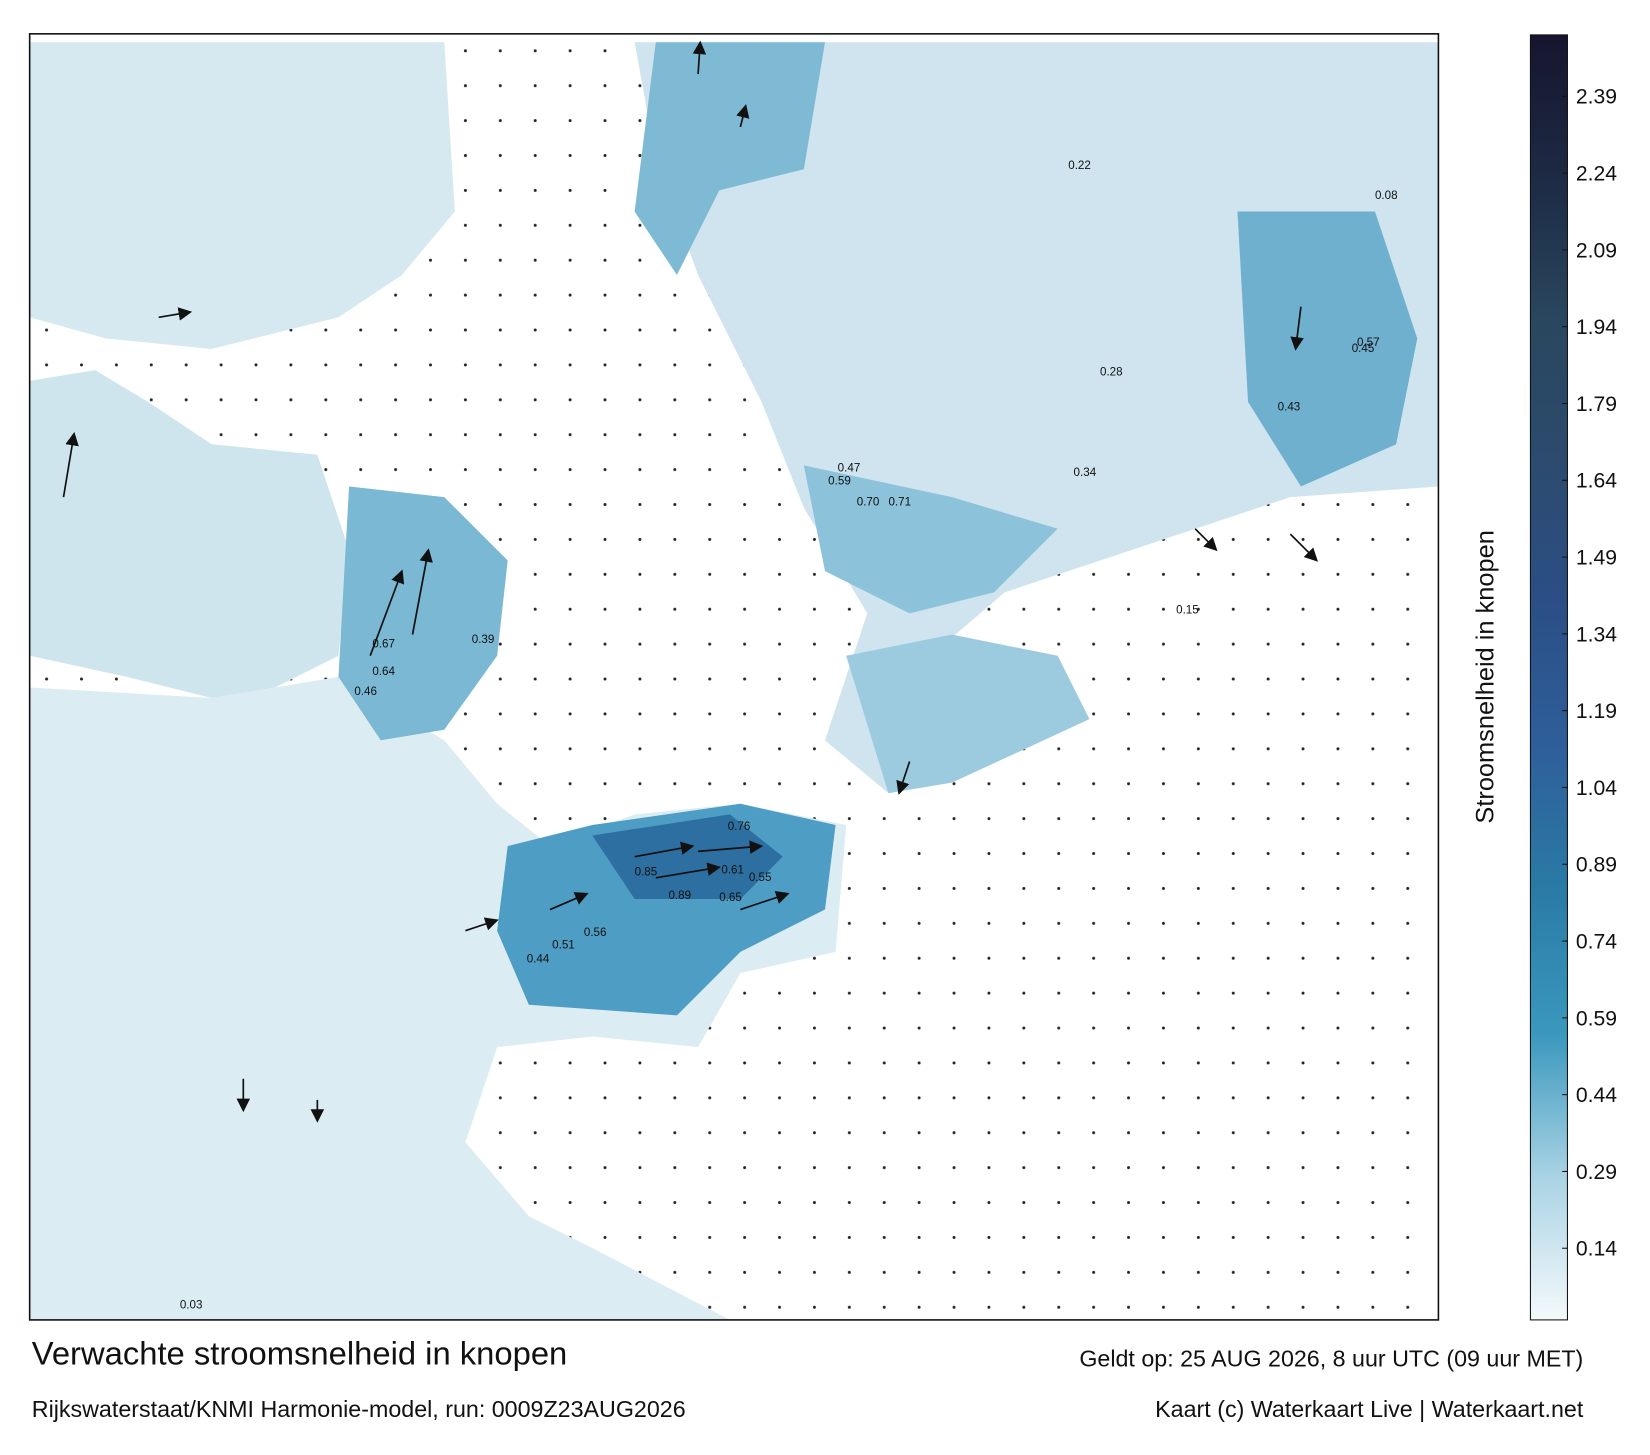  What do you see at coordinates (1596, 1249) in the screenshot?
I see `colorbar-tick-label: 0.14` at bounding box center [1596, 1249].